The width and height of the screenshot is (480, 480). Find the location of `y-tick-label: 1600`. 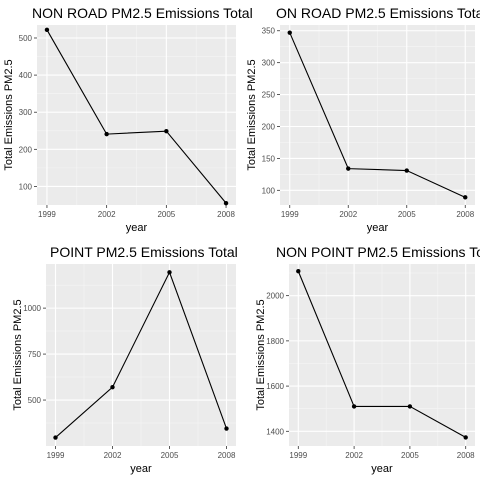

y-tick-label: 1600 is located at coordinates (275, 386).